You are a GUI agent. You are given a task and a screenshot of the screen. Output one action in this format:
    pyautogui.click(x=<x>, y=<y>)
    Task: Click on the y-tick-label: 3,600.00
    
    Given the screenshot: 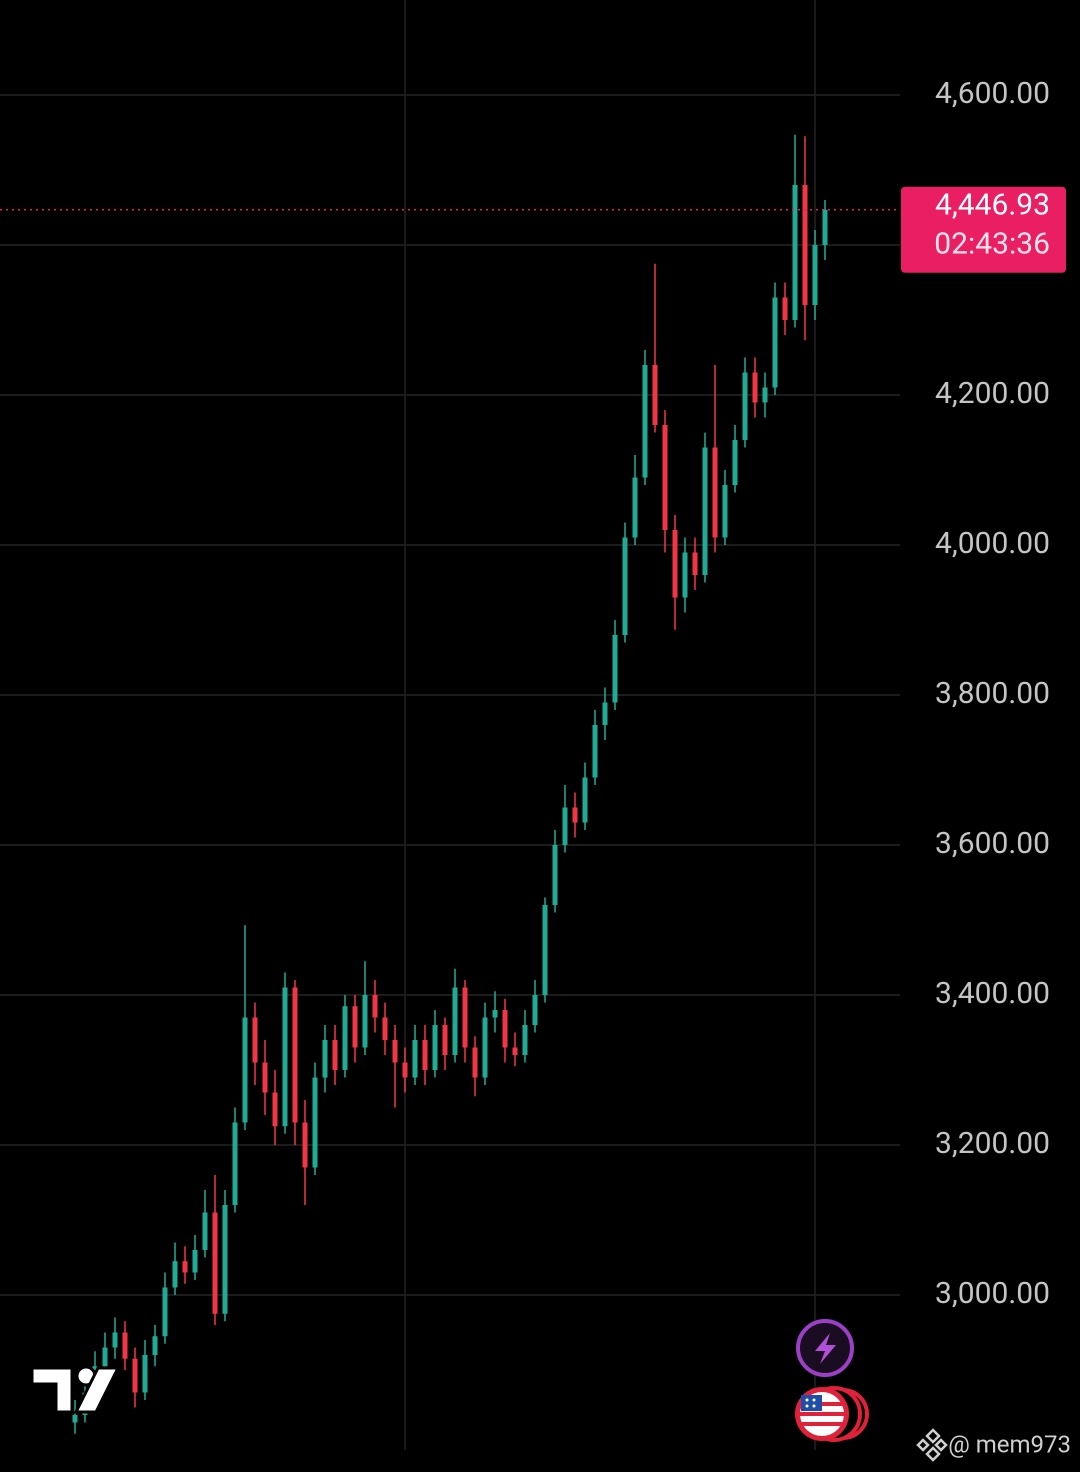 What is the action you would take?
    pyautogui.click(x=992, y=843)
    